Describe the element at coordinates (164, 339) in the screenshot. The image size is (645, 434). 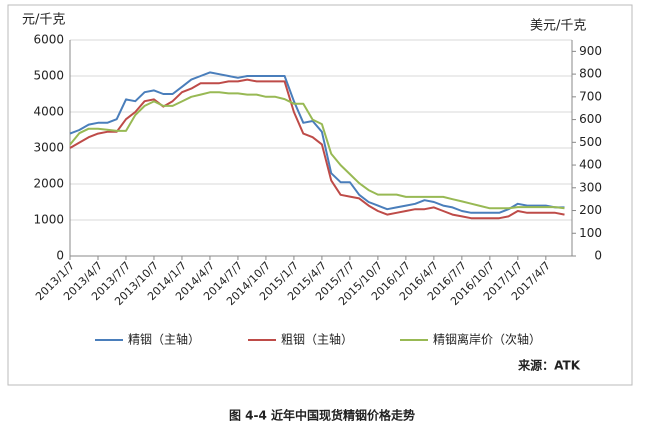
I see `legend-label: 精铟（主轴）` at that location.